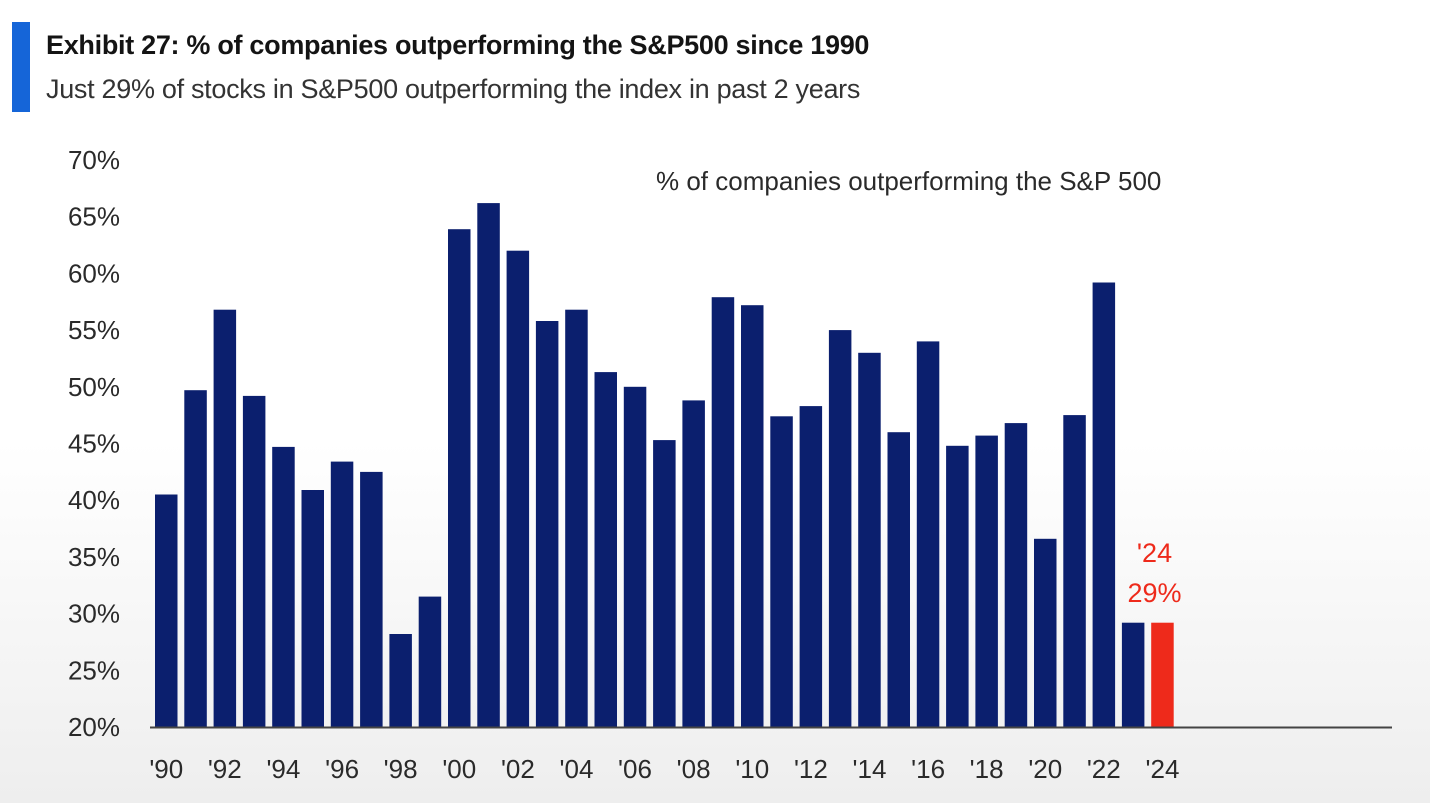 The image size is (1430, 803). What do you see at coordinates (283, 769) in the screenshot?
I see `x-tick-label: '94` at bounding box center [283, 769].